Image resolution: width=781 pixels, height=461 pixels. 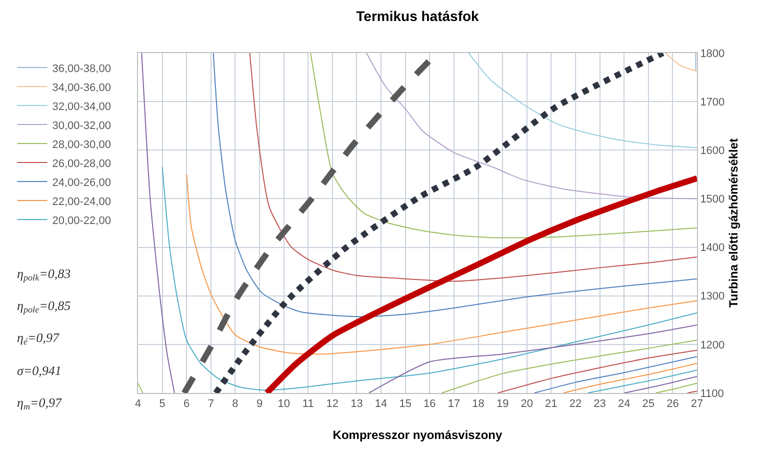 I want to click on x-tick-label: 11, so click(x=308, y=404).